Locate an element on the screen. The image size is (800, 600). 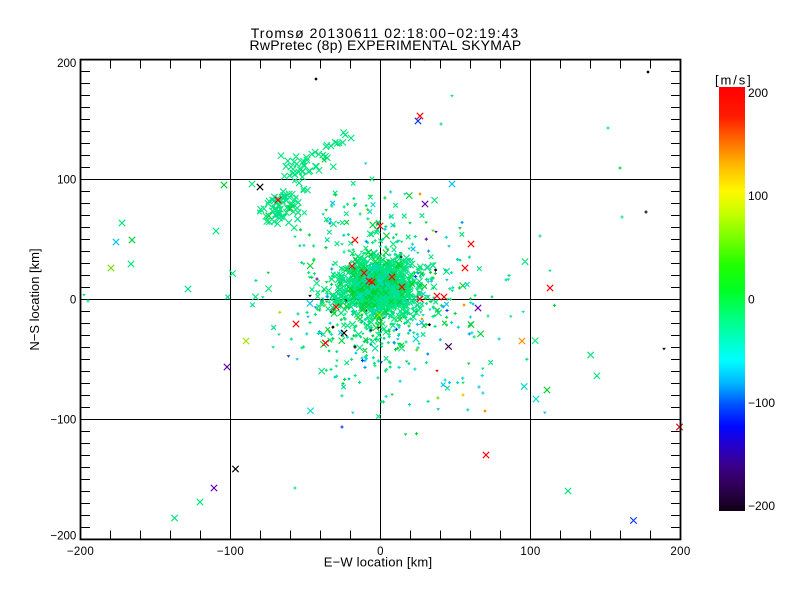
svg-text: [m/s] is located at coordinates (734, 80).